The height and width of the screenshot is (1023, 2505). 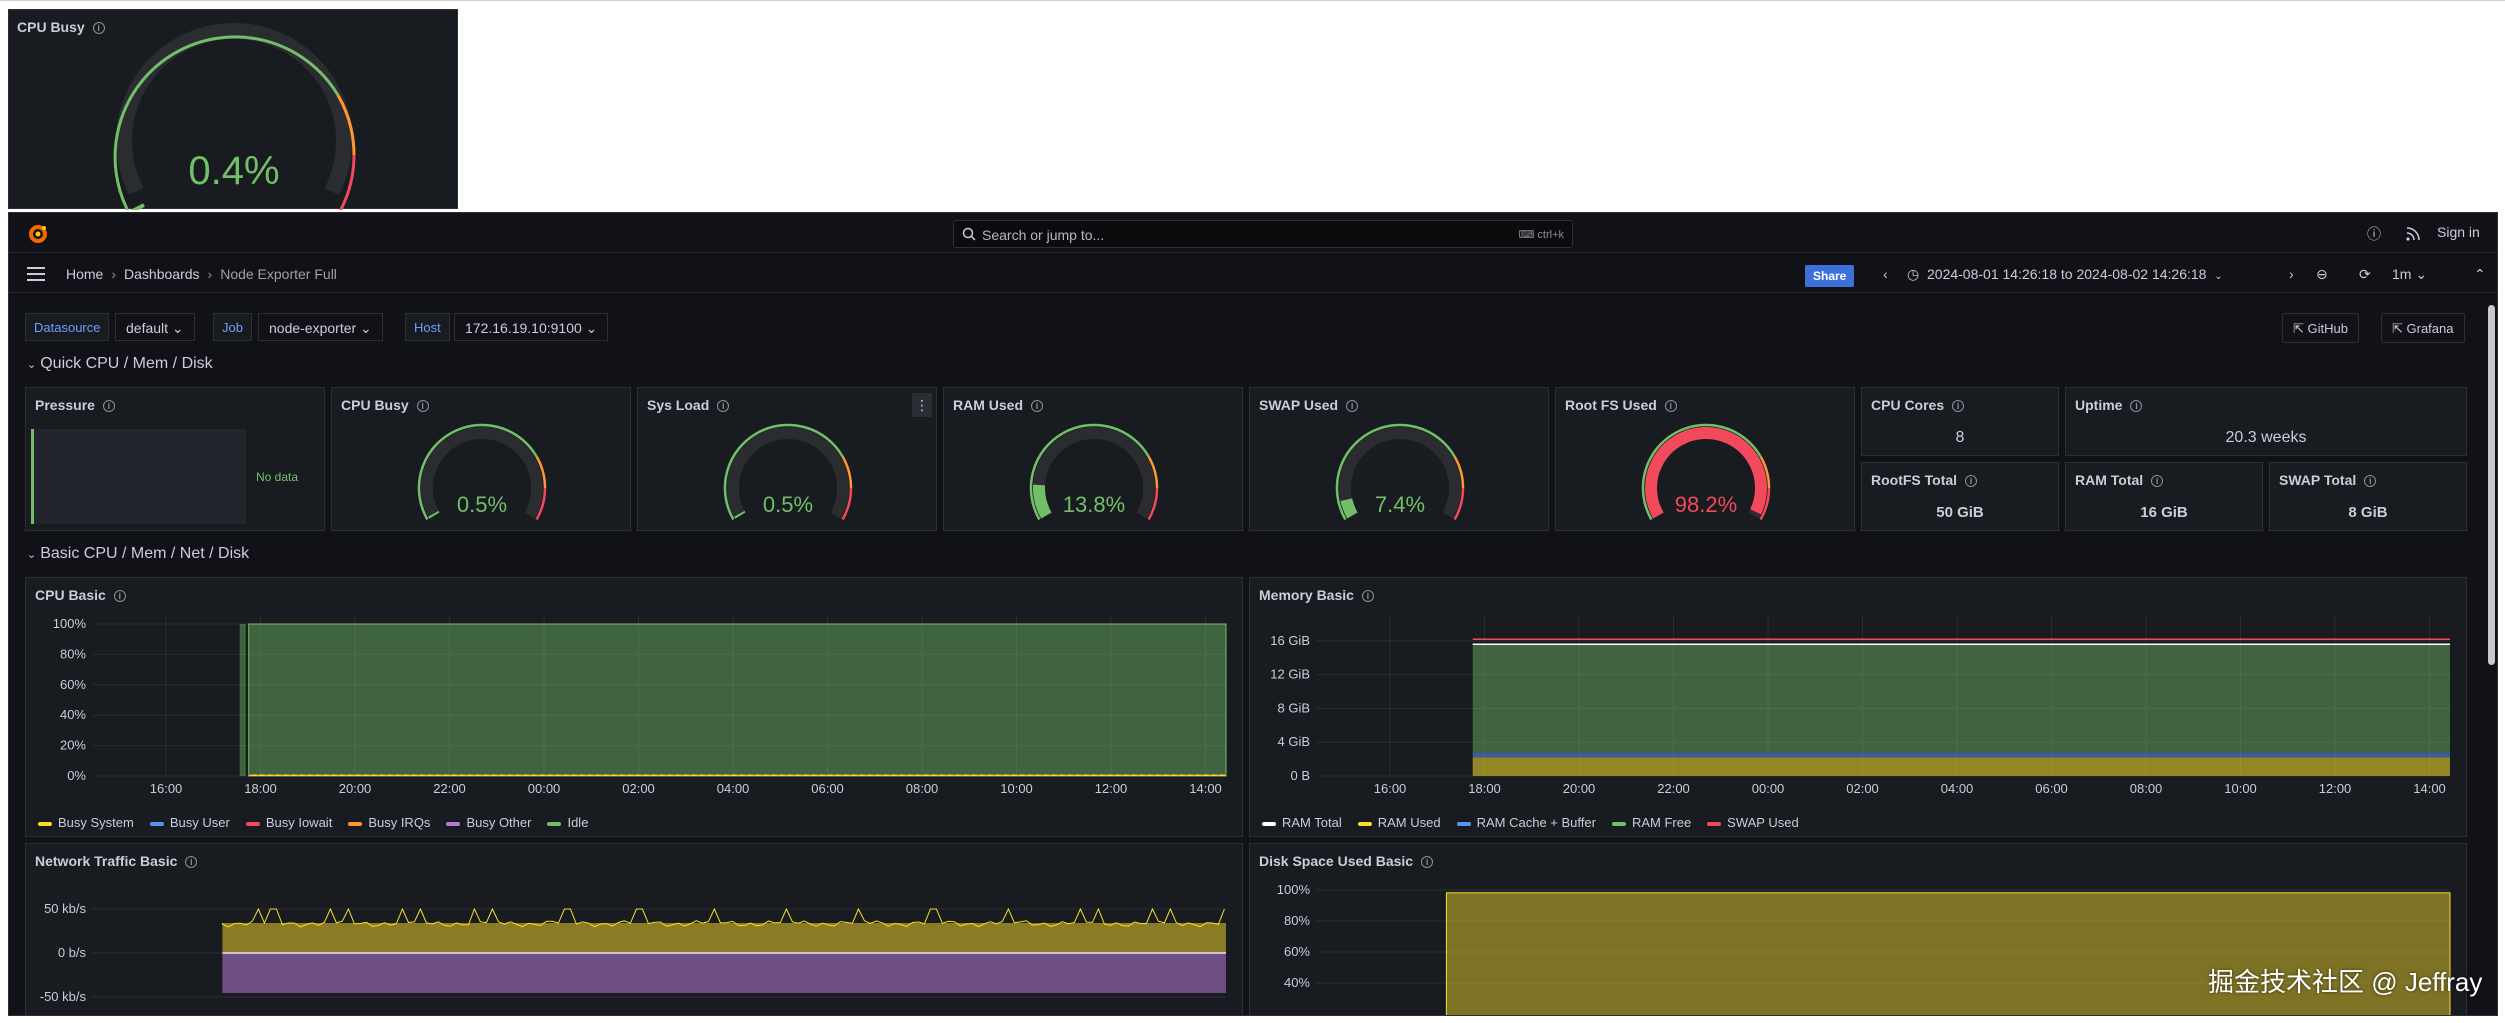 I want to click on grafana-link-button: ⇱ Grafana, so click(x=2423, y=328).